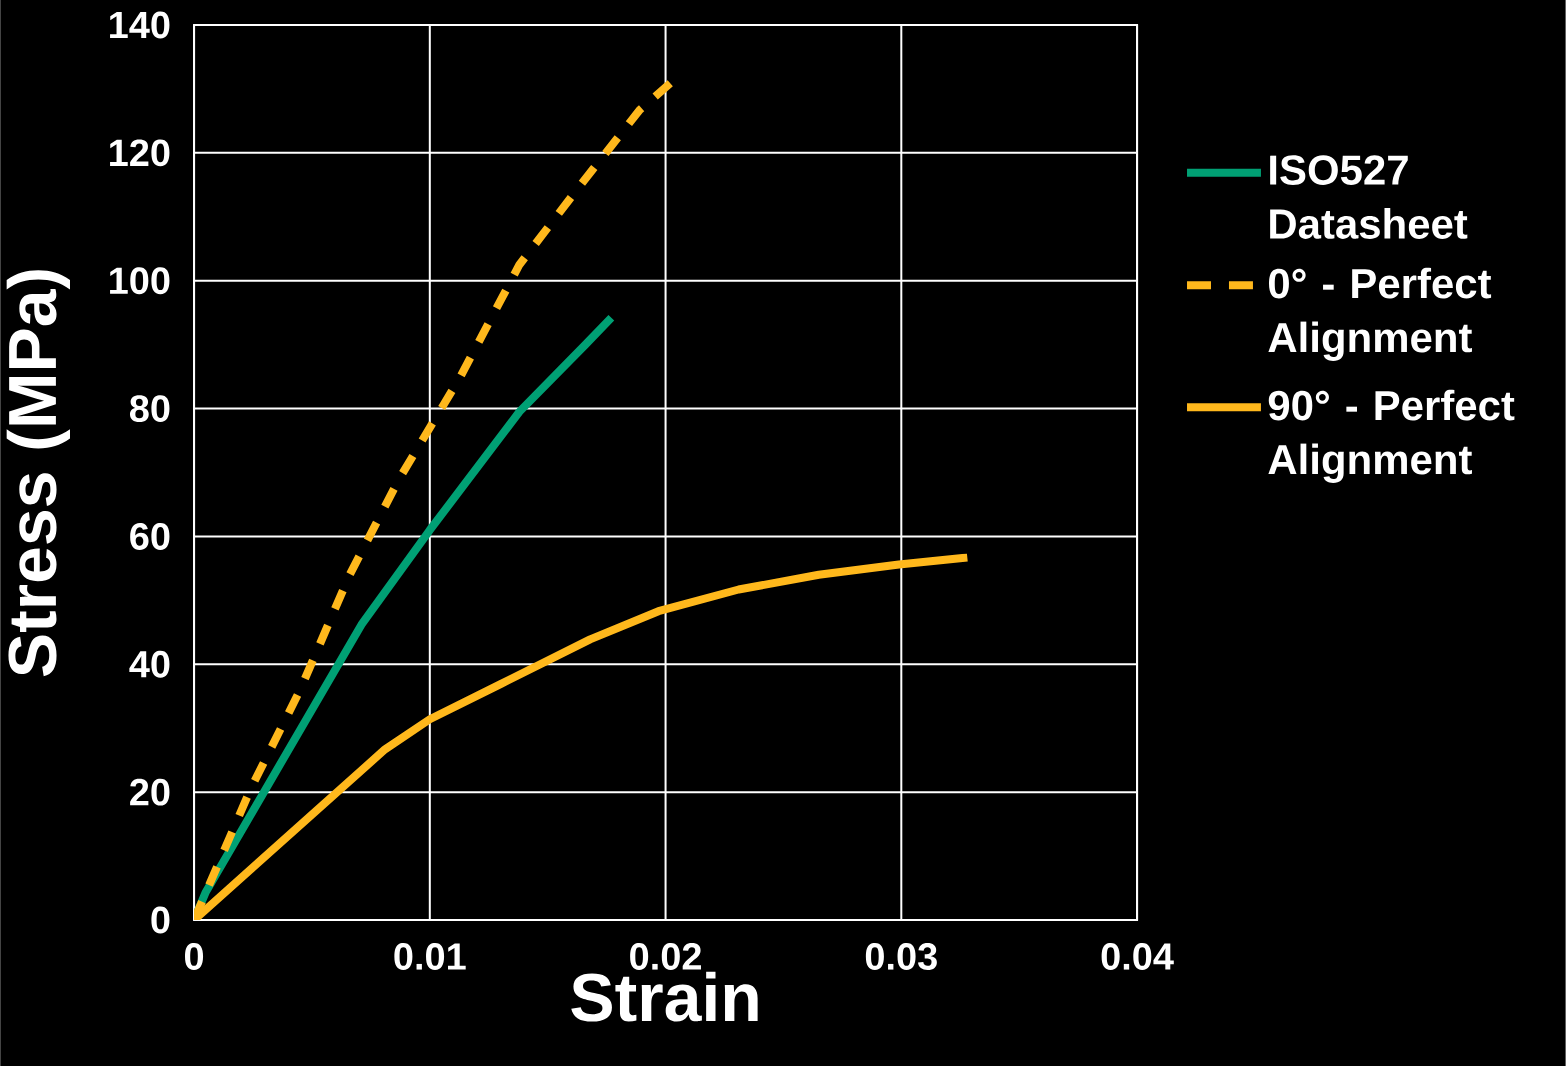 This screenshot has height=1066, width=1567. Describe the element at coordinates (140, 153) in the screenshot. I see `y-tick-label: 120` at that location.